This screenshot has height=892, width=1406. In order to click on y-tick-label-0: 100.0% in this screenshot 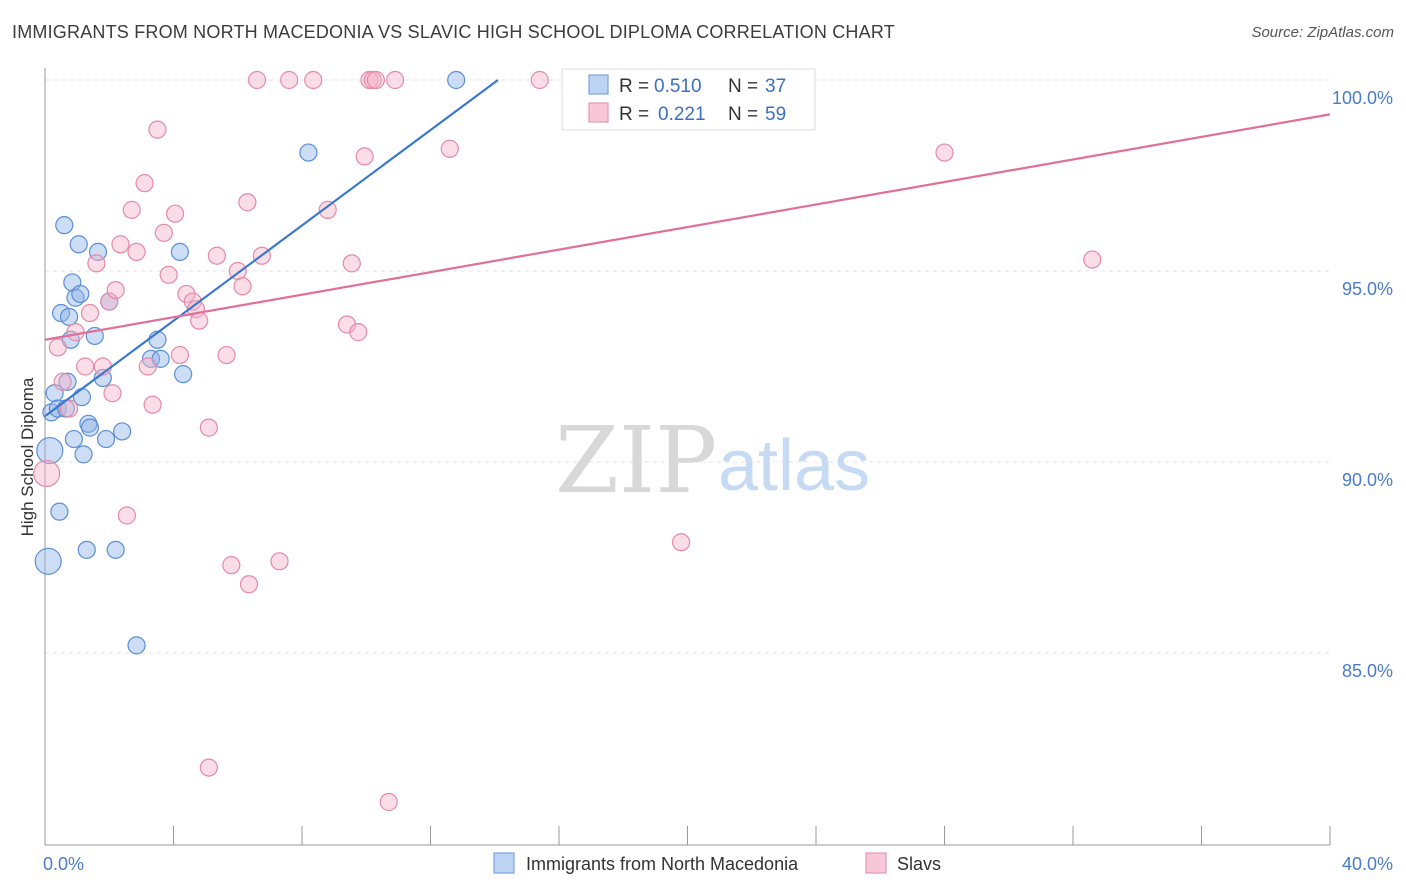, I will do `click(1362, 98)`.